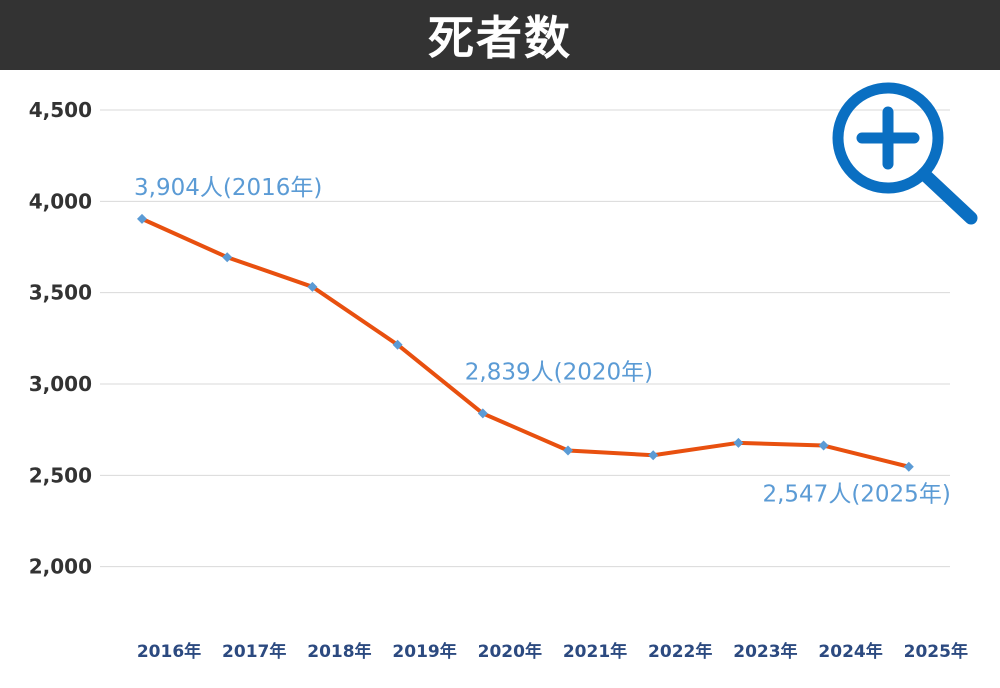 The height and width of the screenshot is (688, 1000). I want to click on x-tick-label: 2017年, so click(254, 651).